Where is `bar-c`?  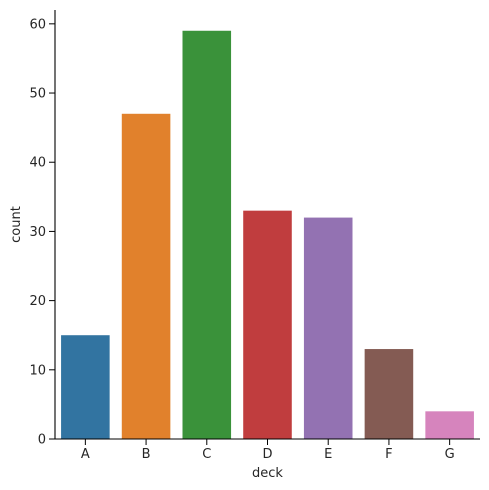 bar-c is located at coordinates (207, 234).